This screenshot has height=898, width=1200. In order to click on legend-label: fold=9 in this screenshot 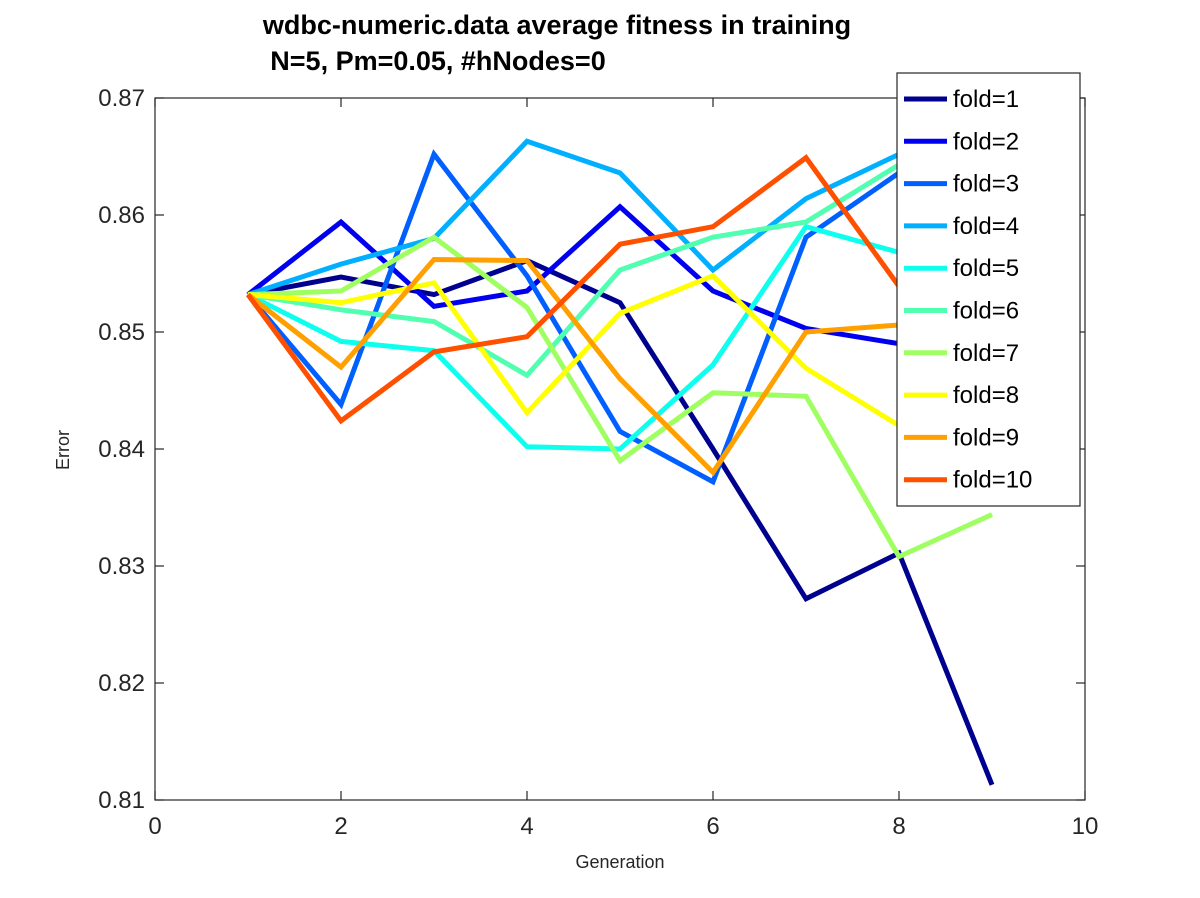, I will do `click(986, 437)`.